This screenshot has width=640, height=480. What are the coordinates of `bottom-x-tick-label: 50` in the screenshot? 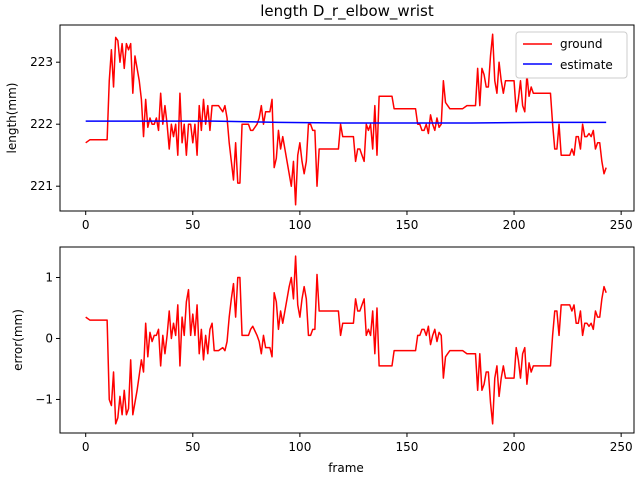 It's located at (192, 447).